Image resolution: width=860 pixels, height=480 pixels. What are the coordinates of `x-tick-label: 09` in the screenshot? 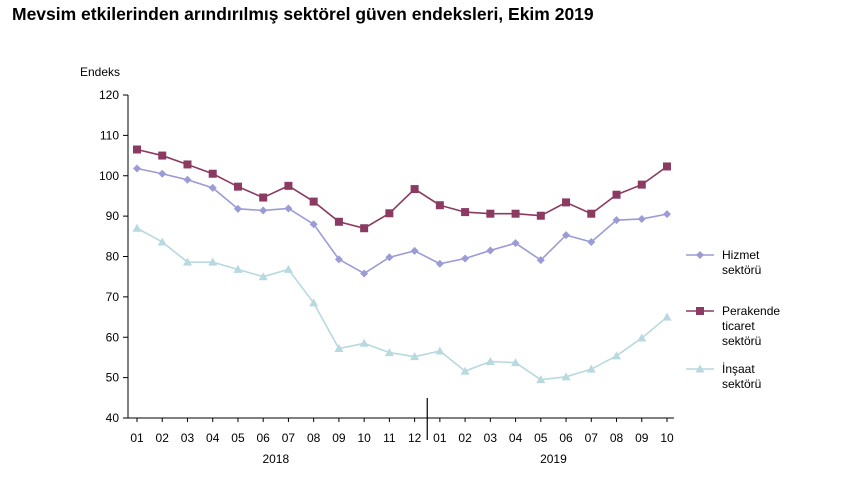 It's located at (339, 438).